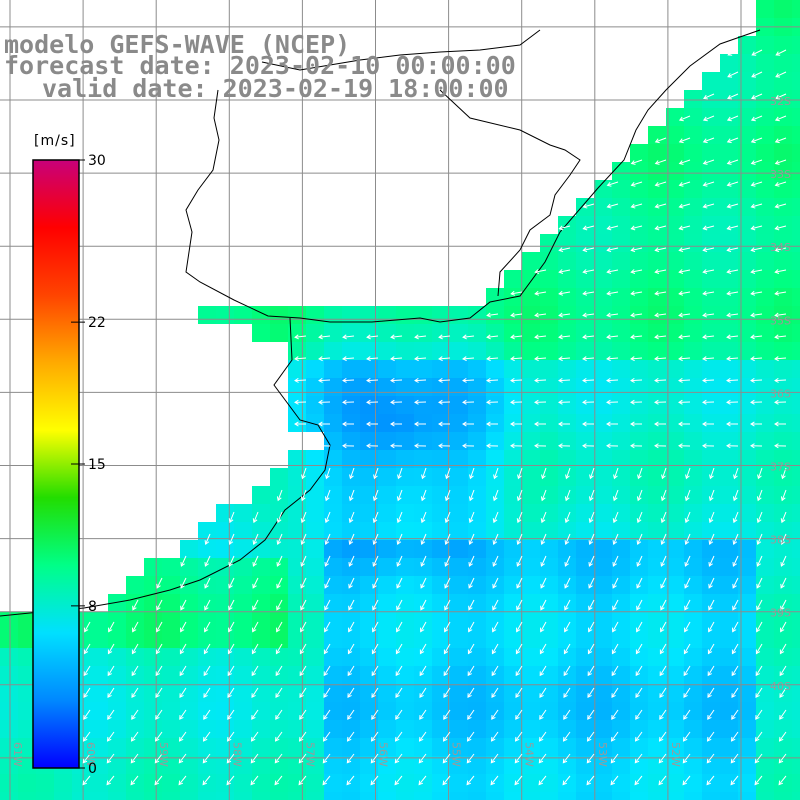 This screenshot has width=800, height=800. I want to click on latitude-label: 32S, so click(780, 101).